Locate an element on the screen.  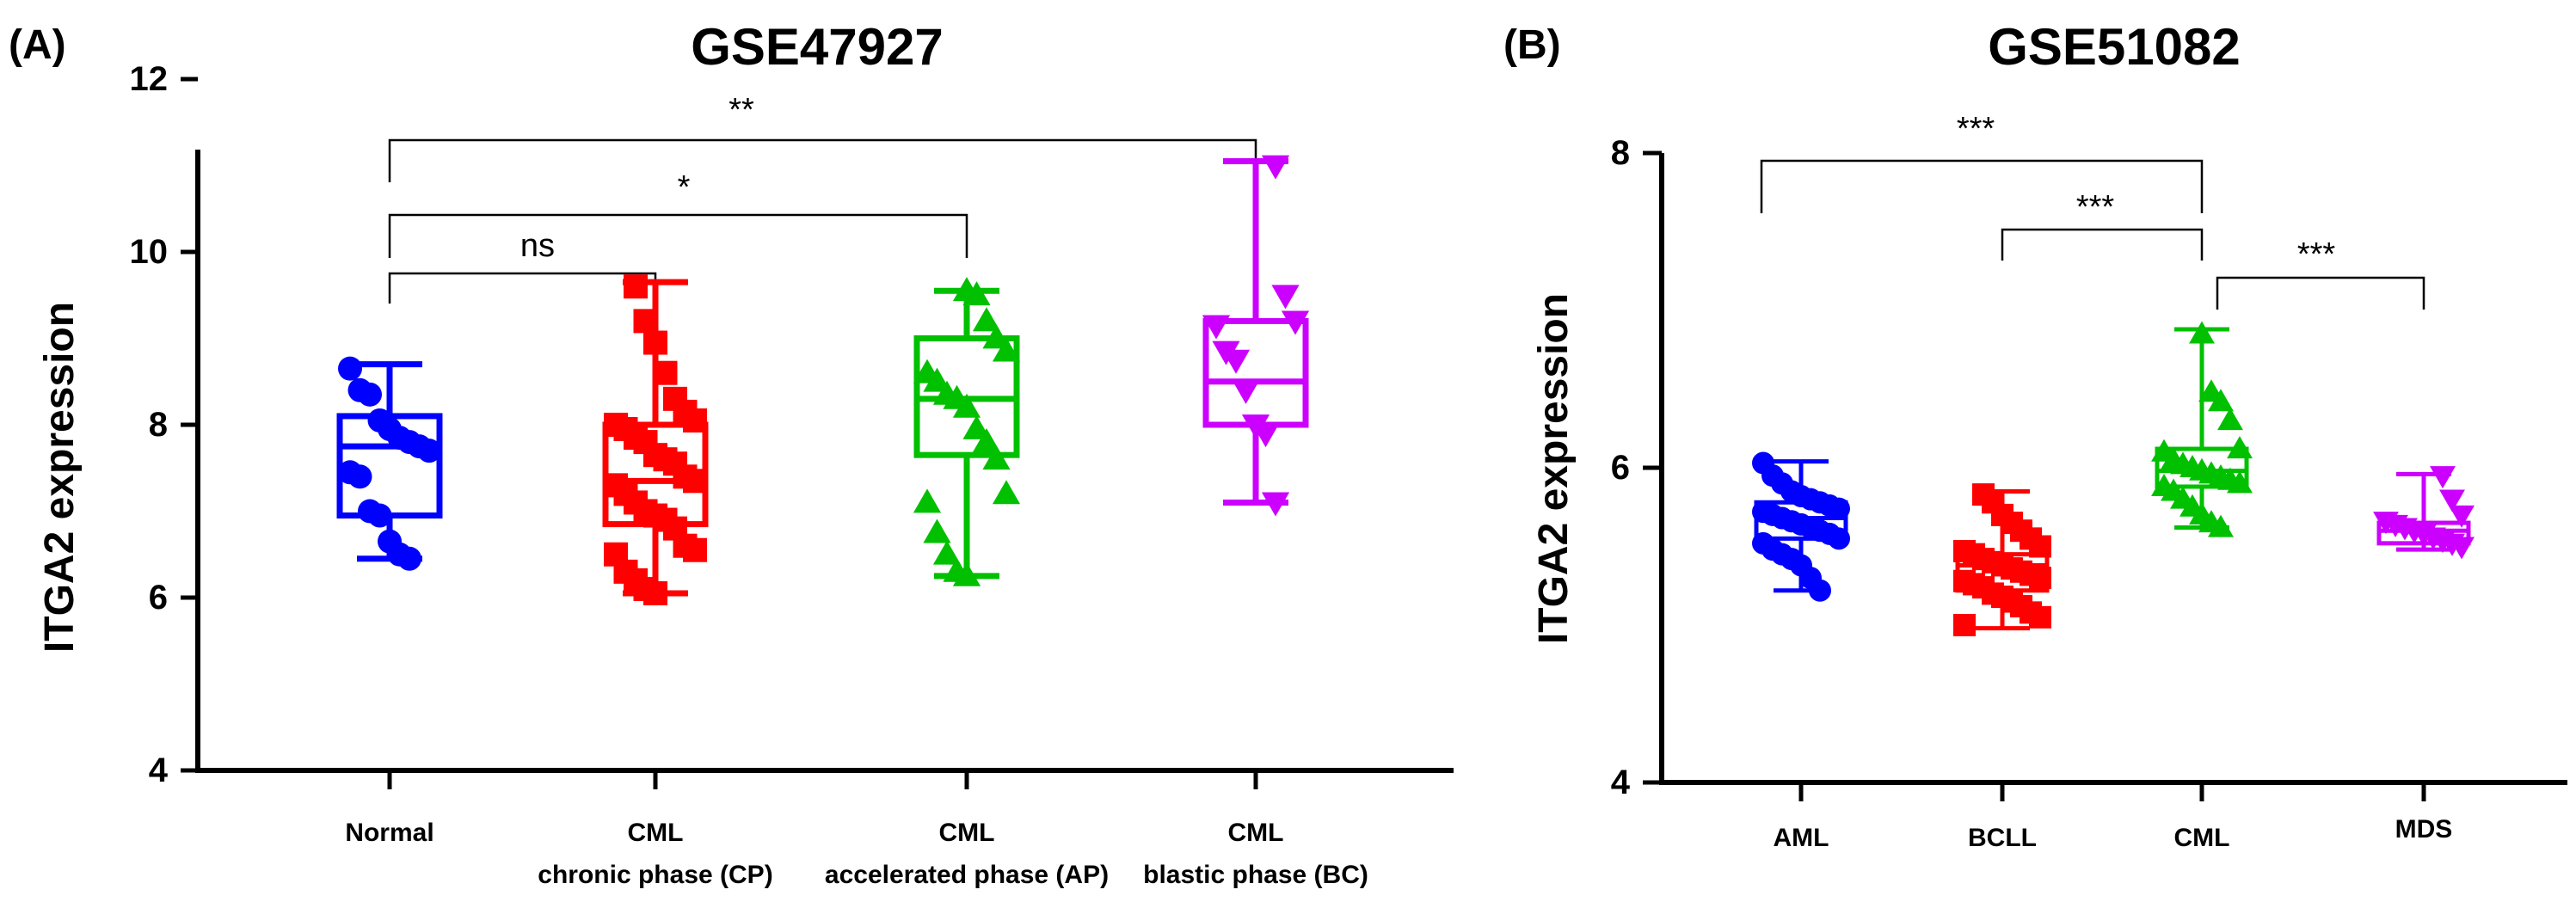
panel-b-x-tick-label: MDS is located at coordinates (2424, 829).